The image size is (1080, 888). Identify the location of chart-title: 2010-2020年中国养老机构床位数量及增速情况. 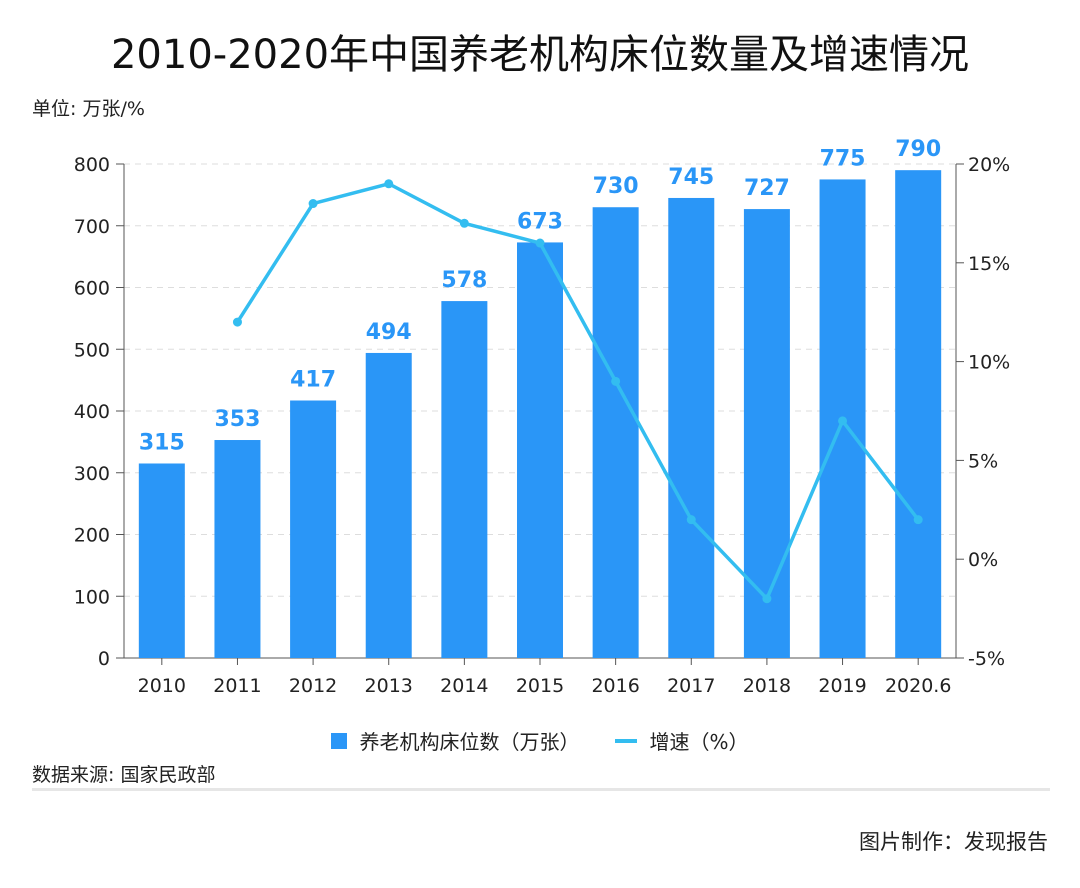
(540, 55).